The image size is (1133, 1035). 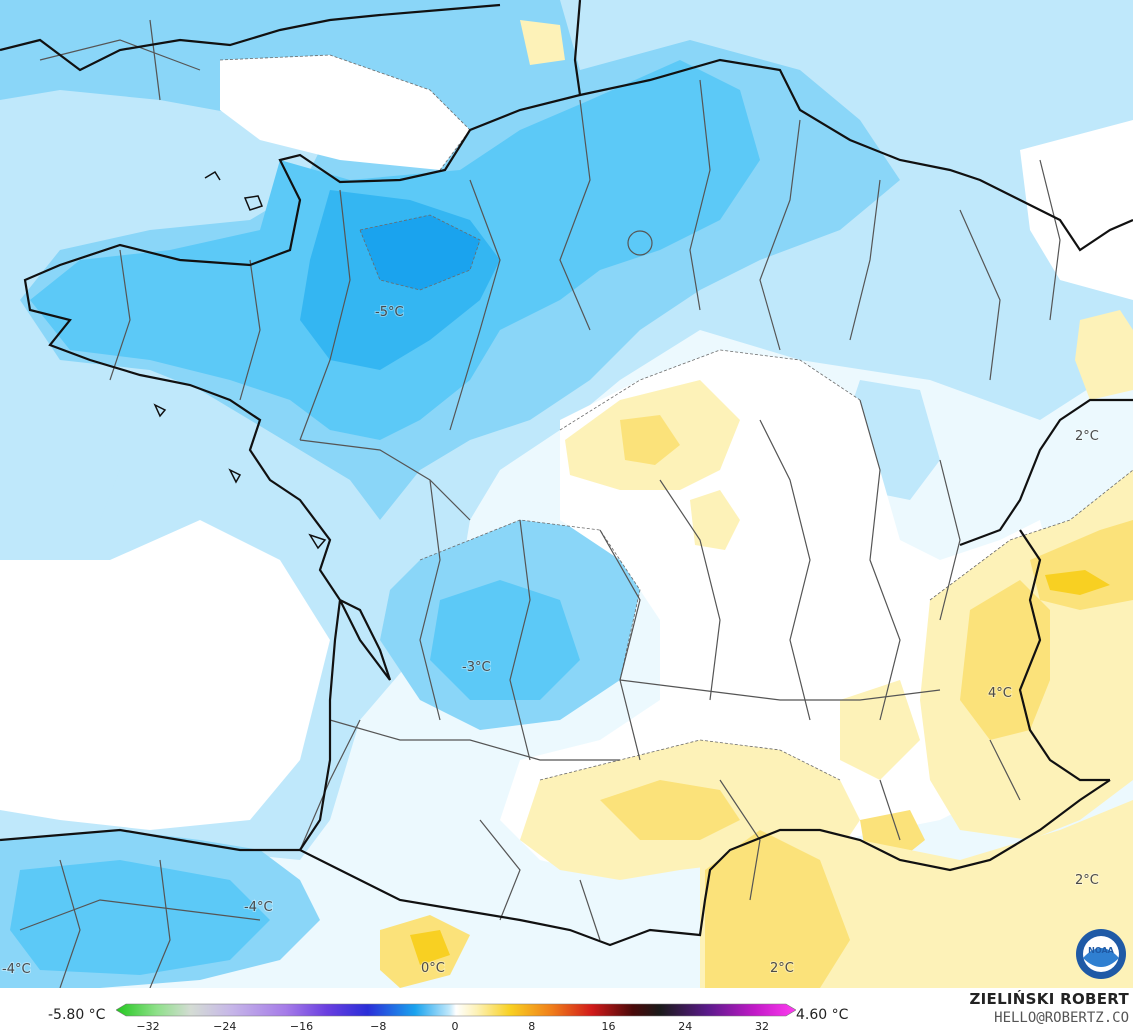 I want to click on temp-label-sea-south: 2°C, so click(x=782, y=968).